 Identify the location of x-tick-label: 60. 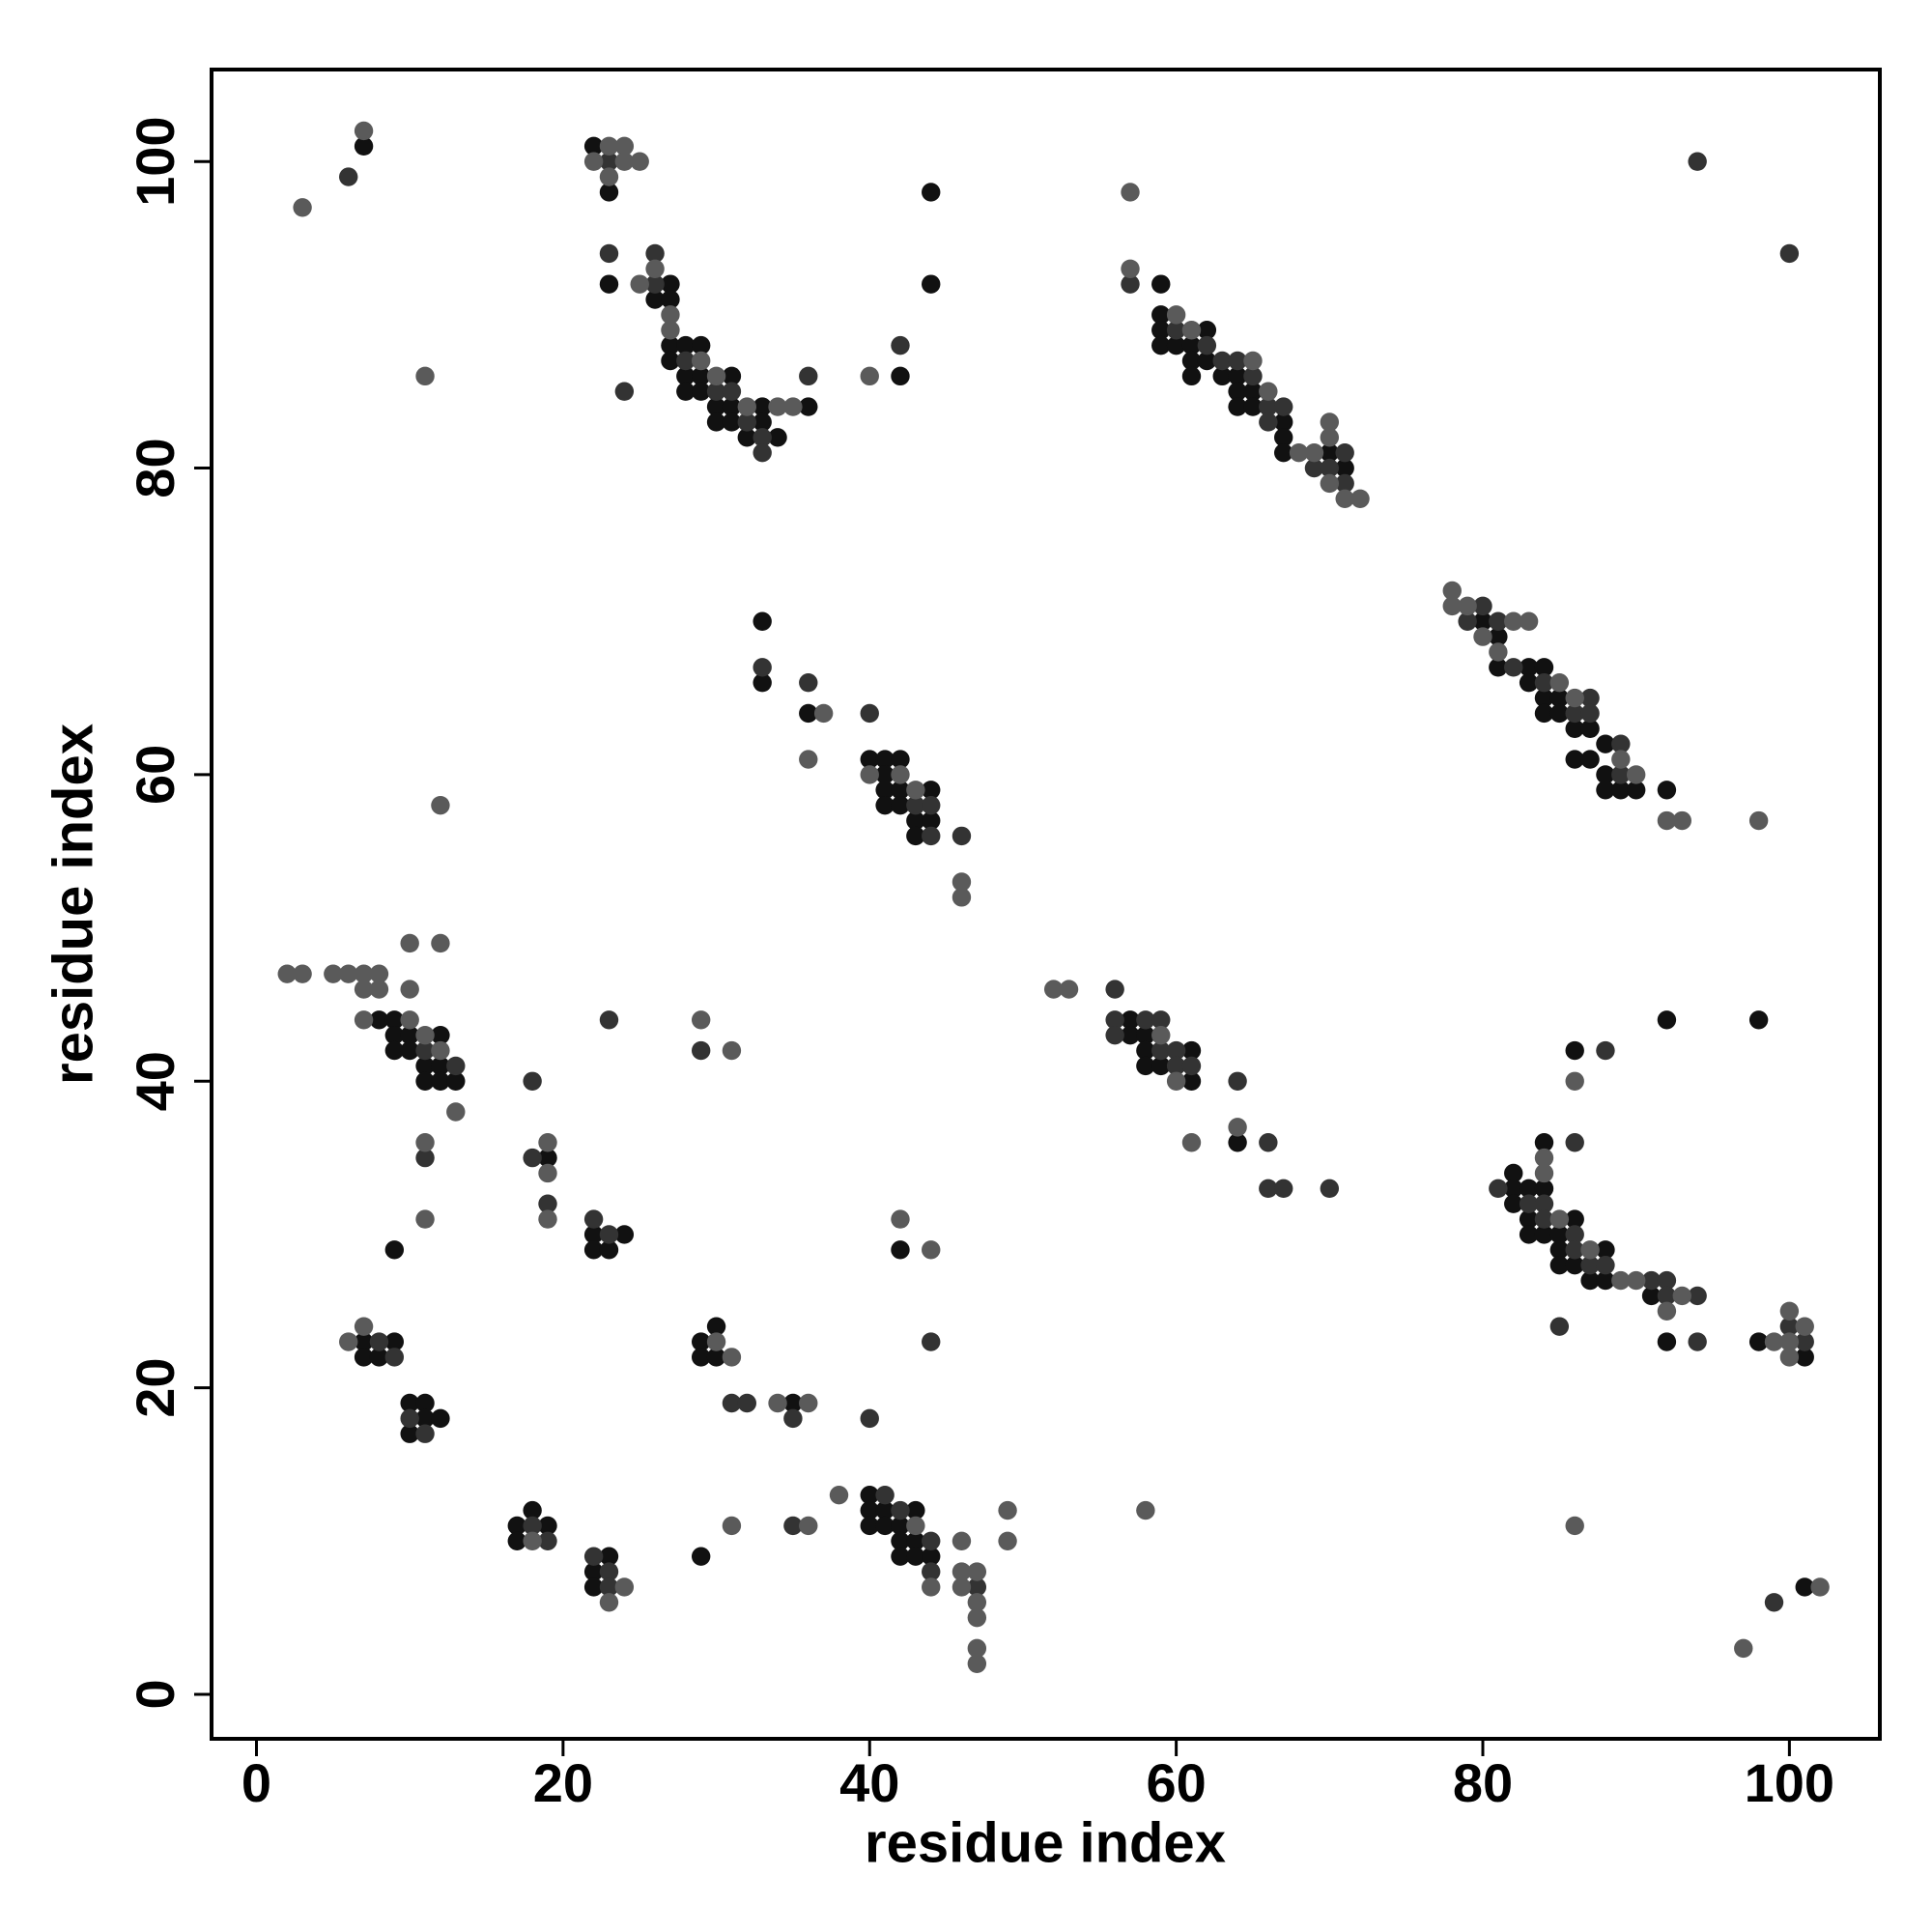
(1176, 1782).